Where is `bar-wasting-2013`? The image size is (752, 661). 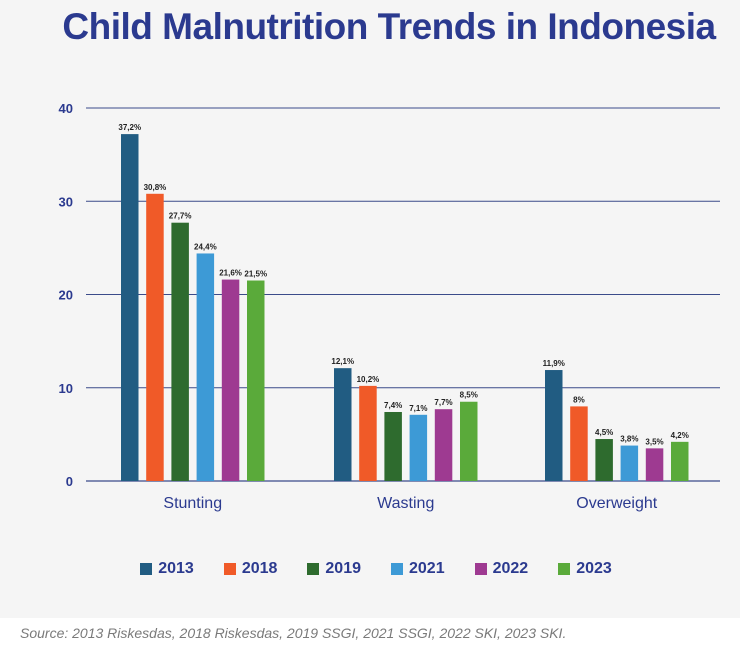 bar-wasting-2013 is located at coordinates (343, 424).